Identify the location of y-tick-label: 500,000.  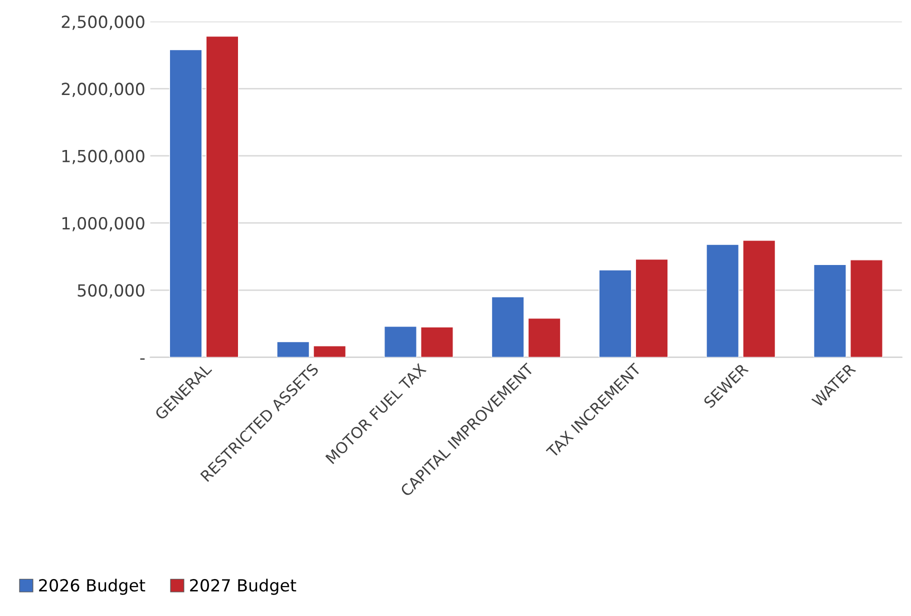
(111, 291).